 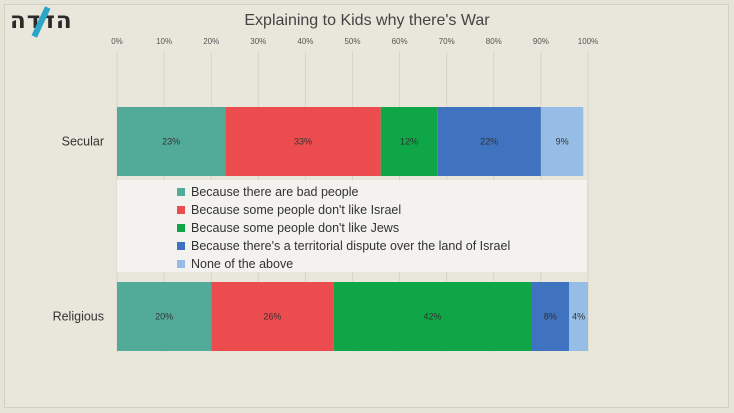 I want to click on x-tick-label: 70%, so click(x=447, y=41).